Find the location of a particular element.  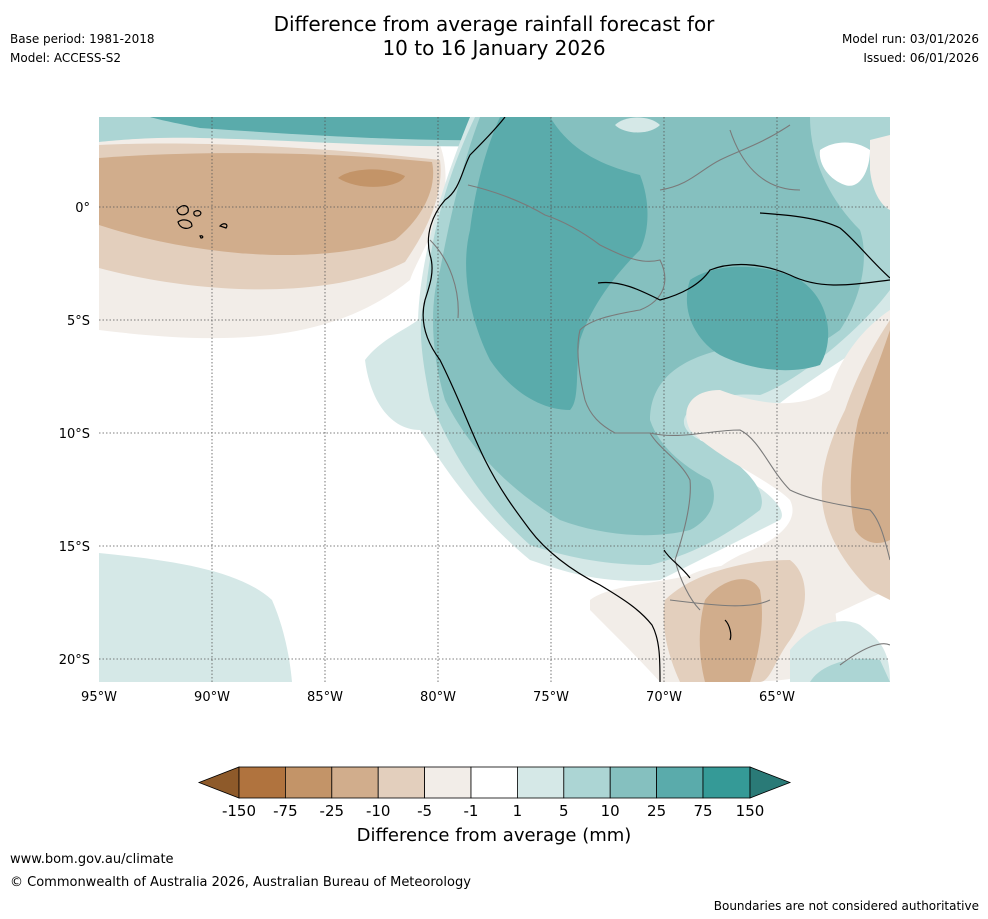

colorbar-label: -75 is located at coordinates (285, 811).